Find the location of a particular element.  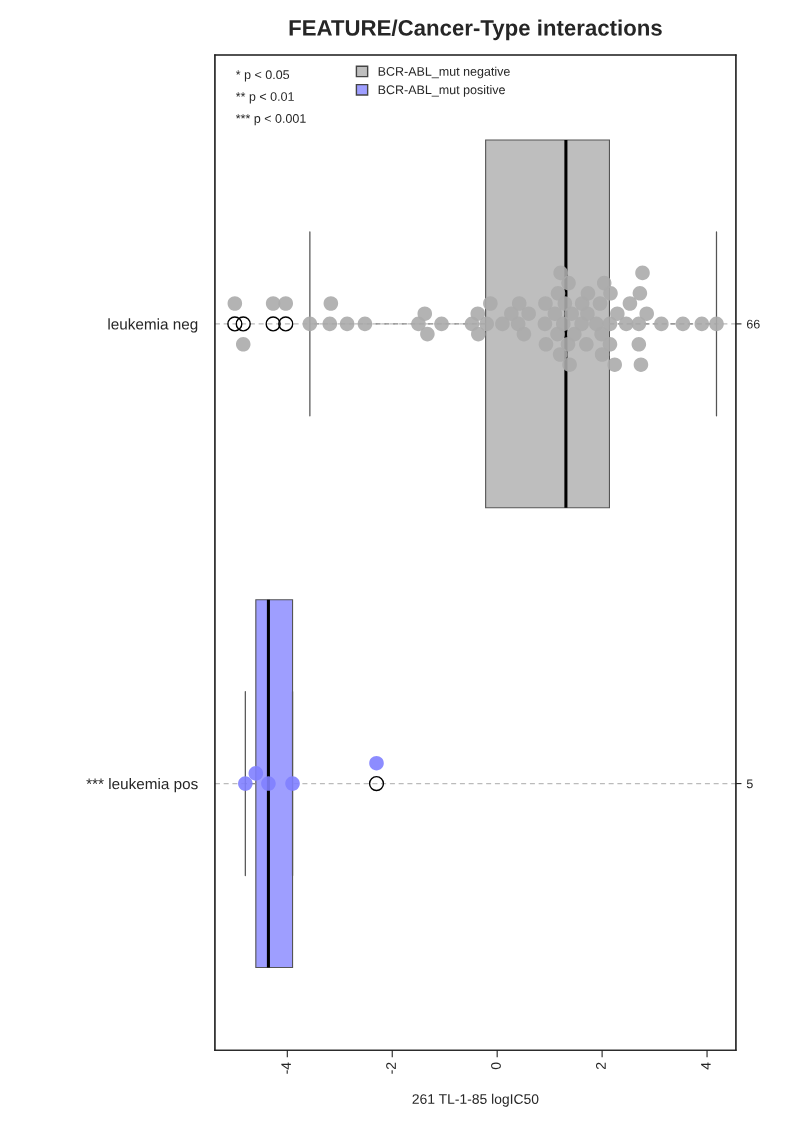

legend-label: BCR-ABL_mut positive is located at coordinates (441, 91).